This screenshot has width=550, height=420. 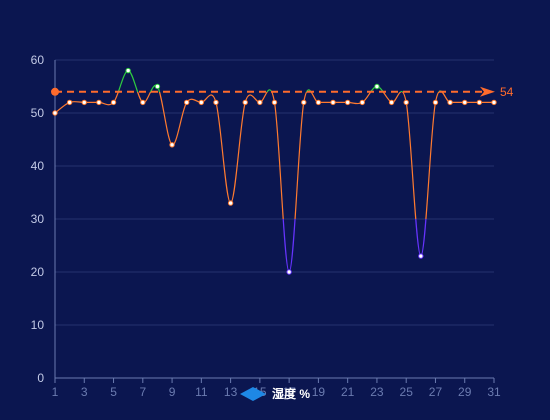 What do you see at coordinates (436, 392) in the screenshot?
I see `x-tick-label: 27` at bounding box center [436, 392].